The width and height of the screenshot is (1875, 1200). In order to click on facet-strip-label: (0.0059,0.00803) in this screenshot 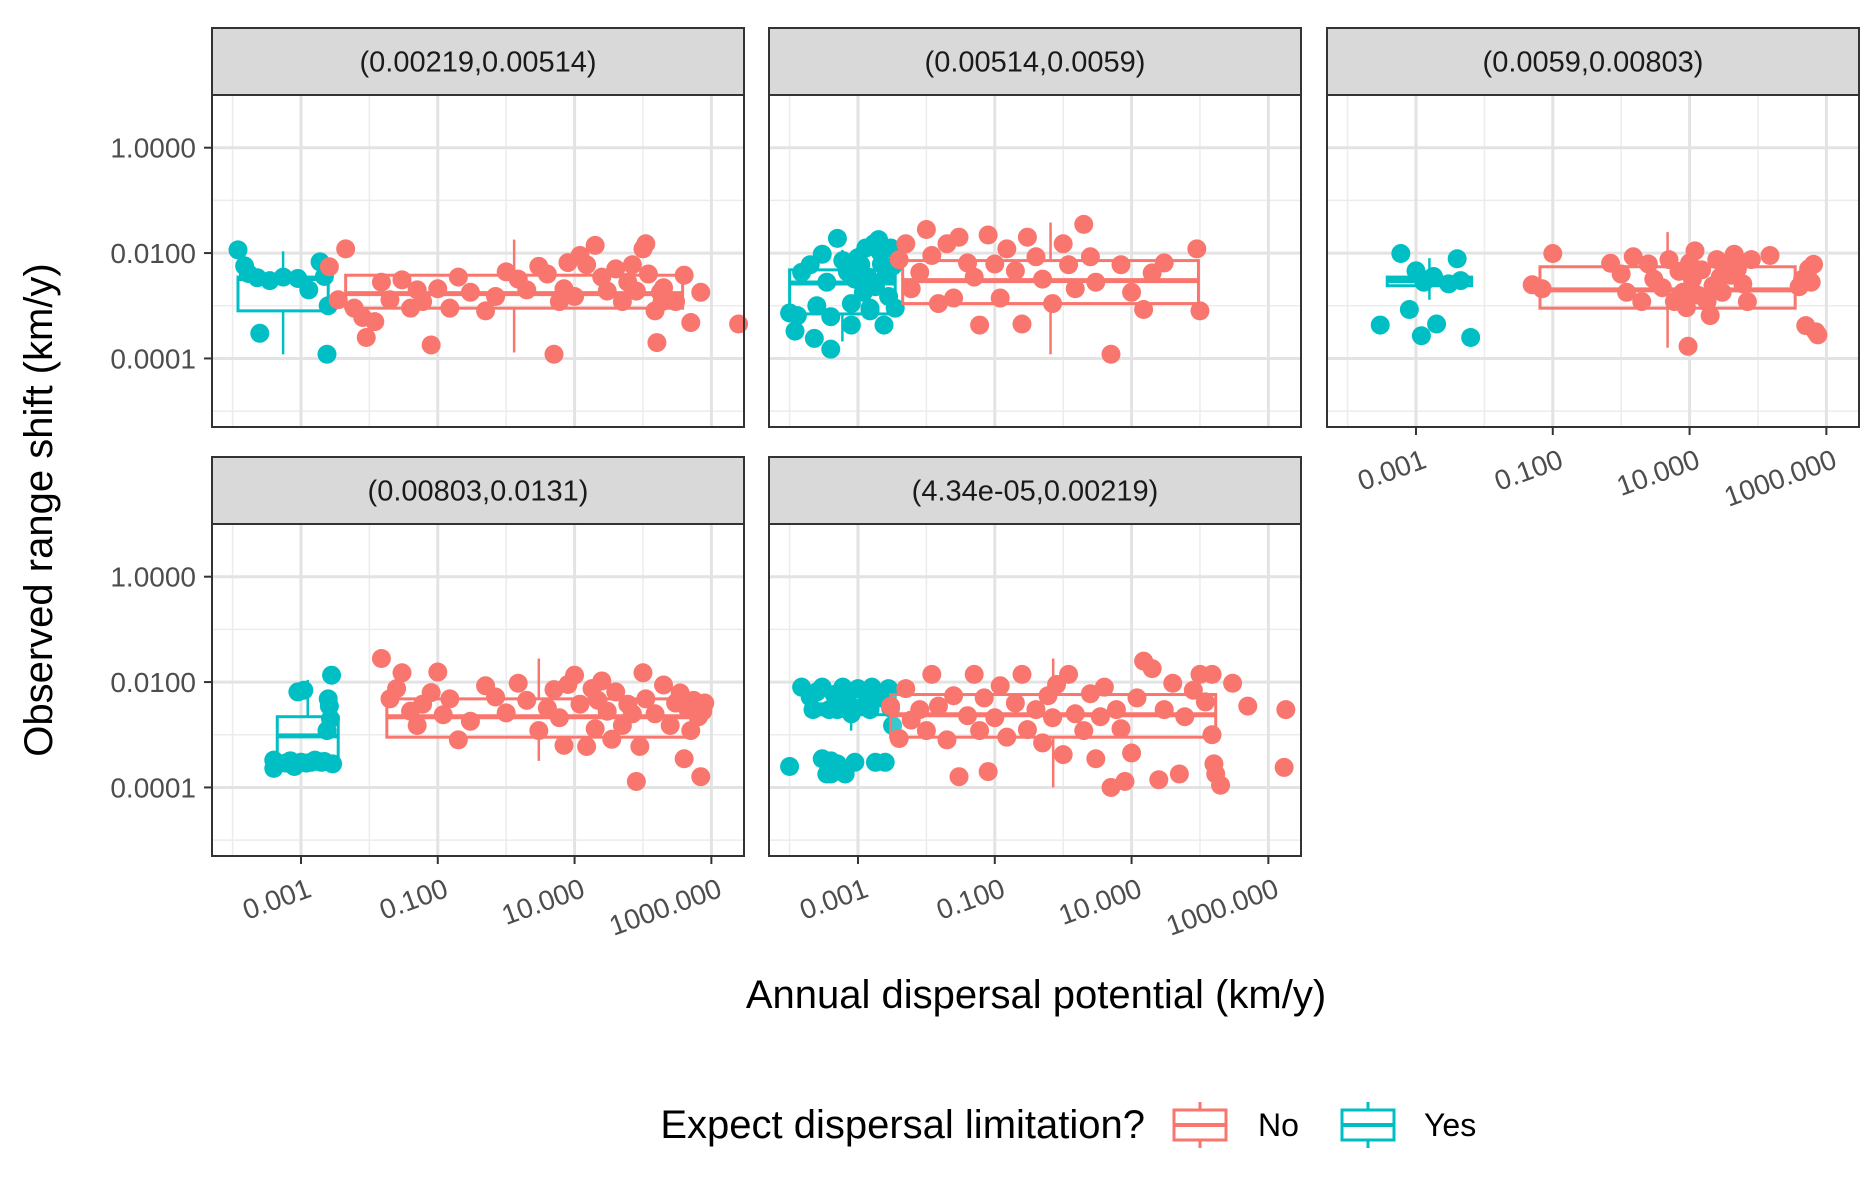, I will do `click(1593, 63)`.